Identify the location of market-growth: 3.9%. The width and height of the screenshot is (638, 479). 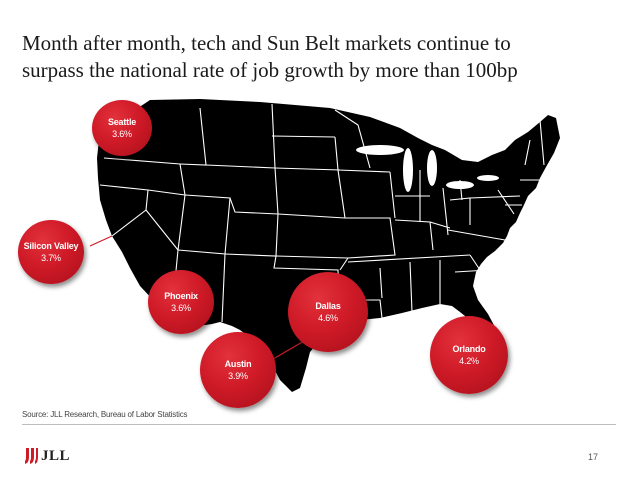
(238, 376).